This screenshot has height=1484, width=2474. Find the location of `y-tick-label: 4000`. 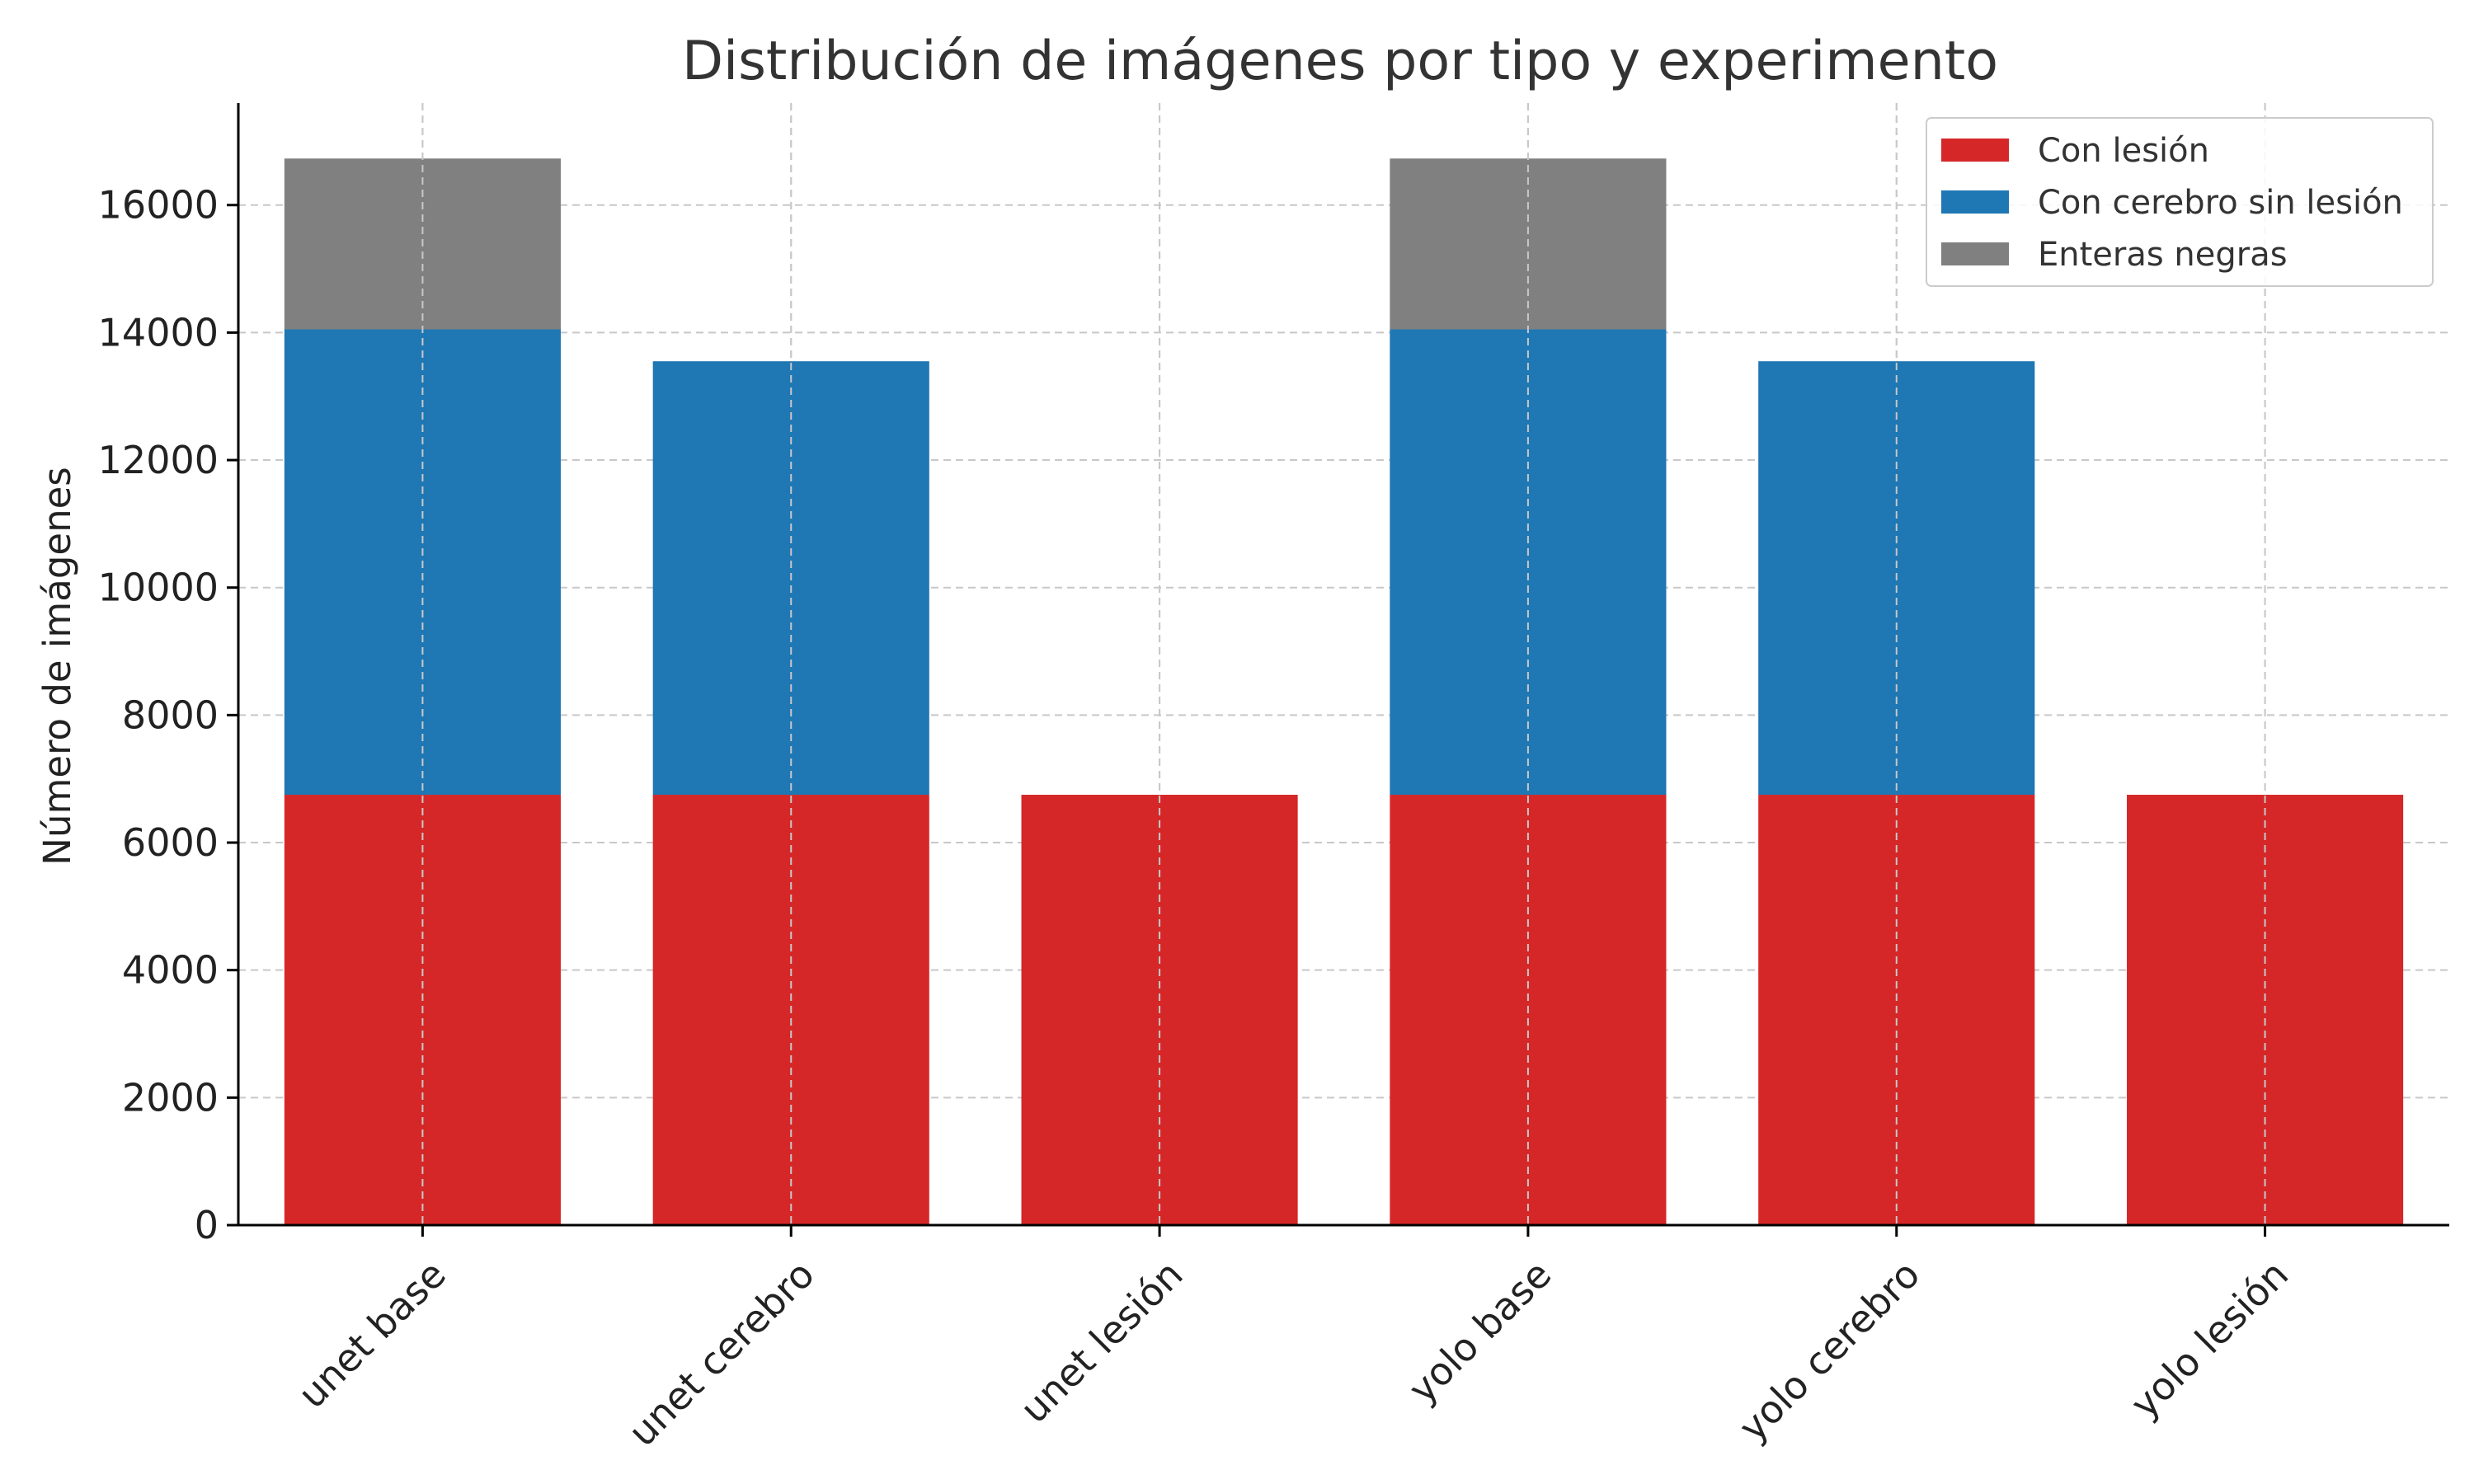

y-tick-label: 4000 is located at coordinates (170, 970).